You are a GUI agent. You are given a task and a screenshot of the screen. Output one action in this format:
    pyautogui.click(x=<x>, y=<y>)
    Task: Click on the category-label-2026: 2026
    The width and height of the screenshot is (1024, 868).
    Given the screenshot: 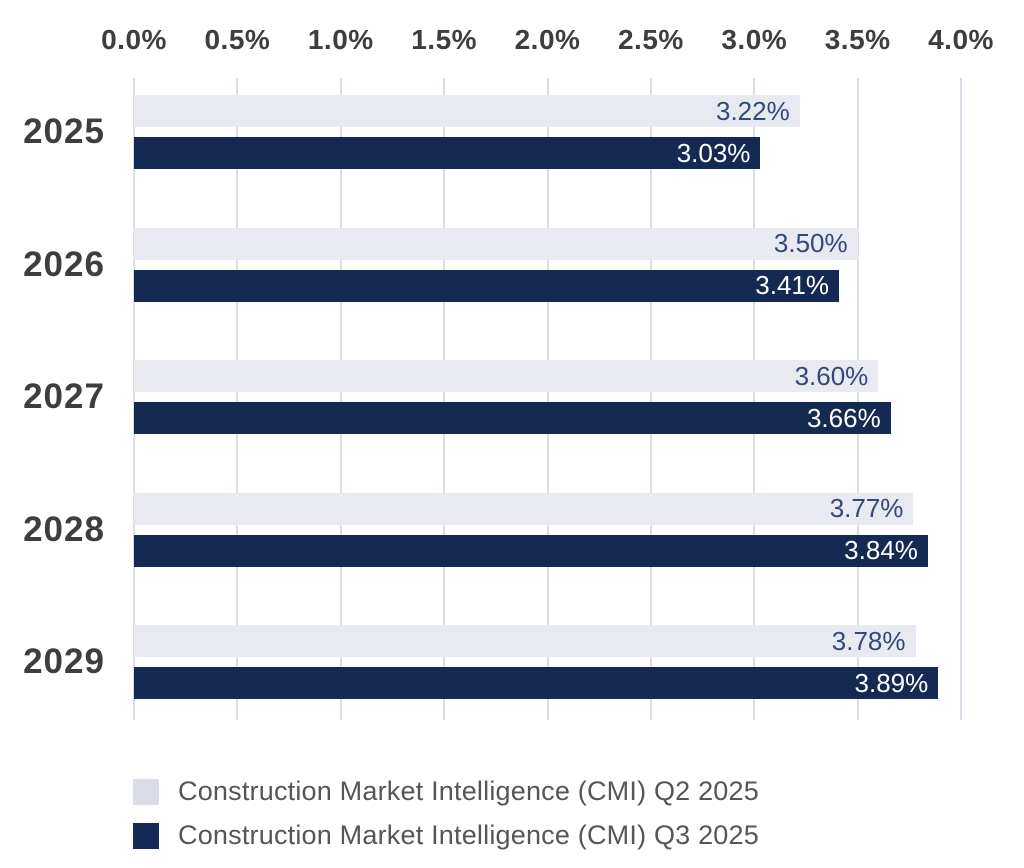 What is the action you would take?
    pyautogui.click(x=64, y=264)
    